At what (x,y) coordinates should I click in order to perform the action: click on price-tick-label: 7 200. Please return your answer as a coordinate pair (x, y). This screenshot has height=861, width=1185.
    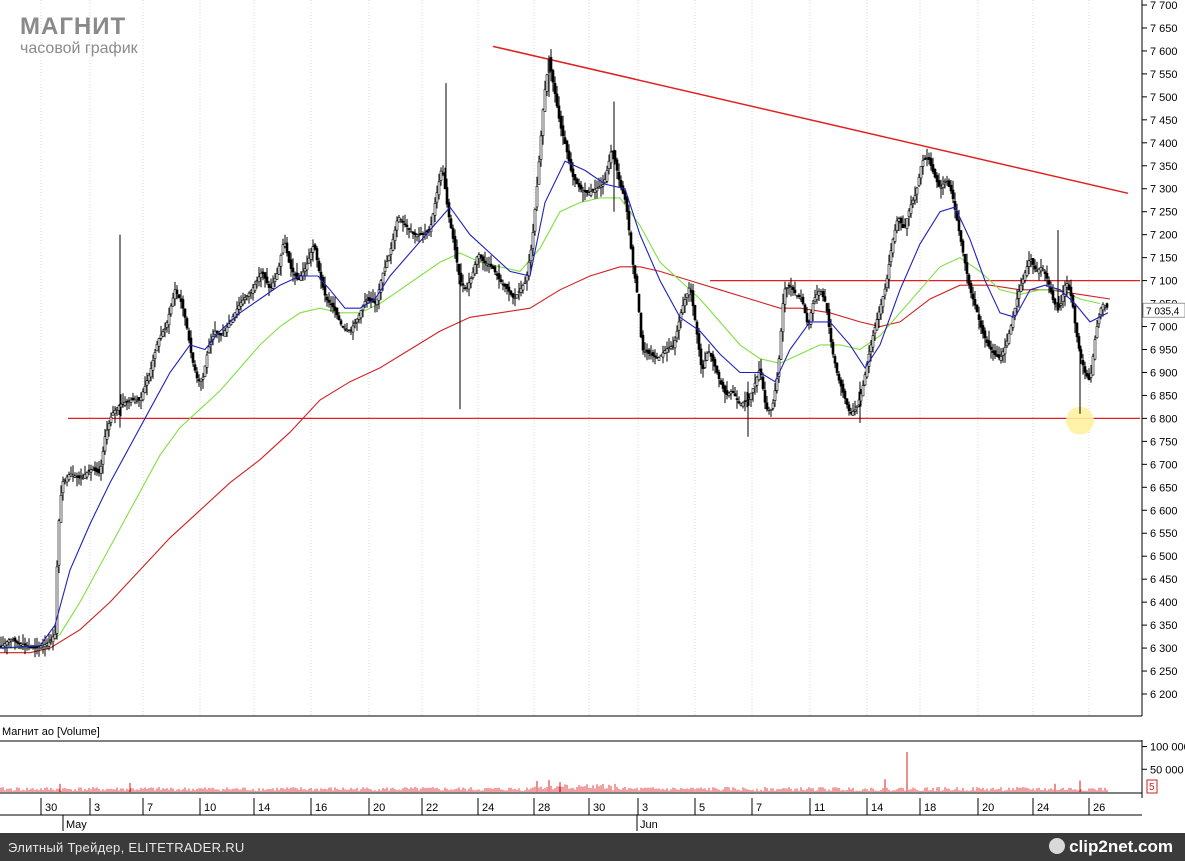
    Looking at the image, I should click on (1164, 236).